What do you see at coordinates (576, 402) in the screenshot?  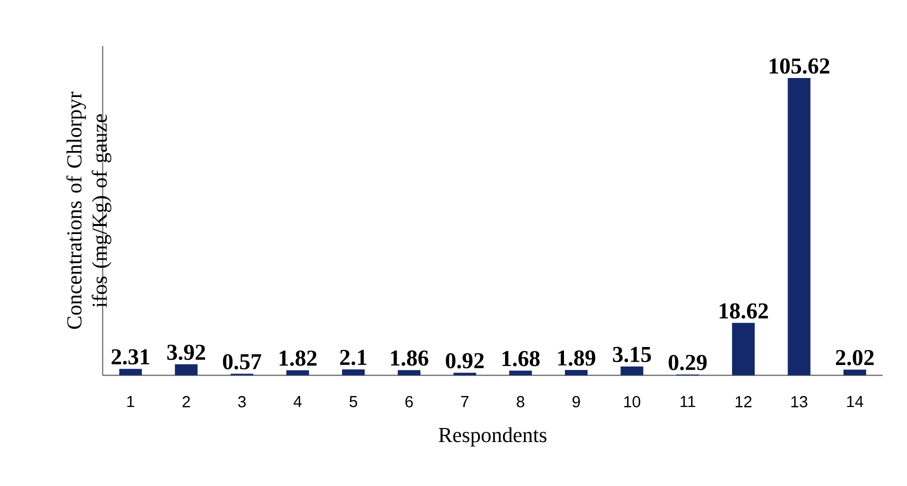 I see `x-tick-label: 9` at bounding box center [576, 402].